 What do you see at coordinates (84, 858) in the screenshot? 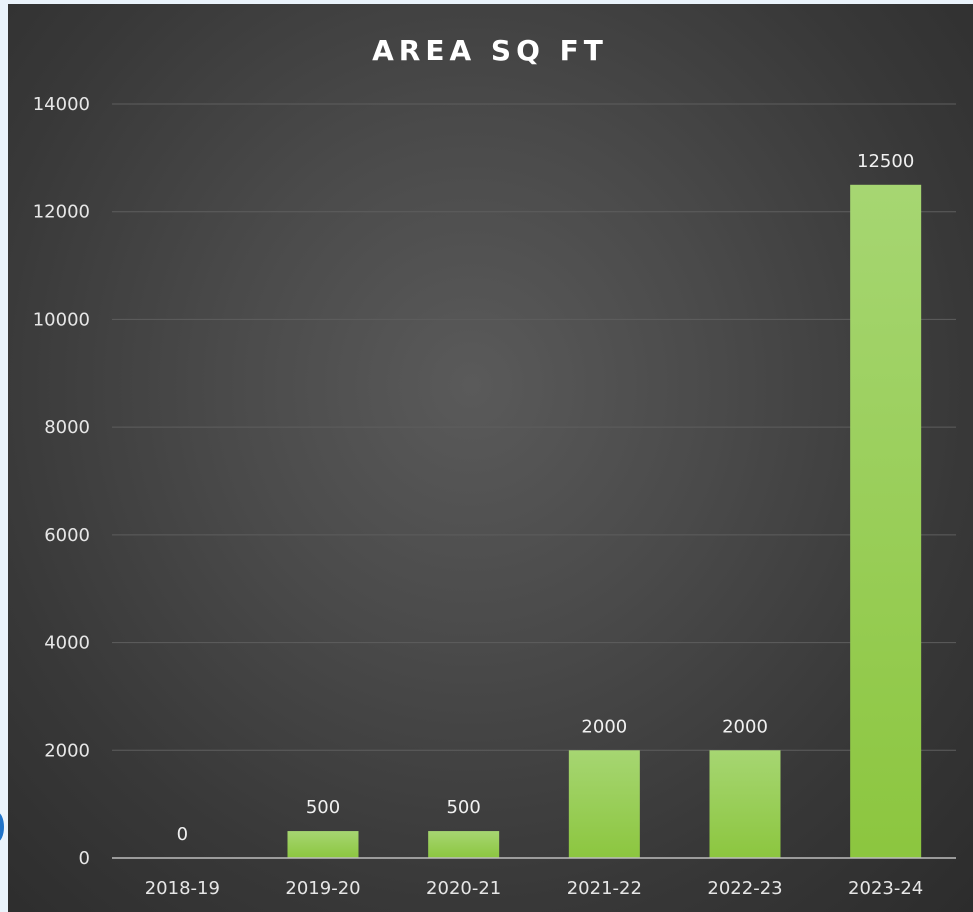
I see `y-tick-label: 0` at bounding box center [84, 858].